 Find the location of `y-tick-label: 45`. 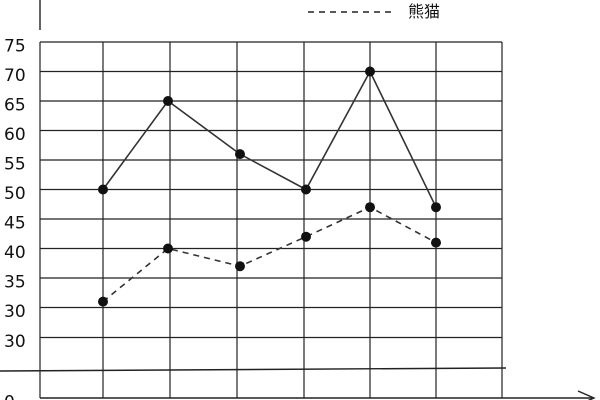

y-tick-label: 45 is located at coordinates (15, 223).